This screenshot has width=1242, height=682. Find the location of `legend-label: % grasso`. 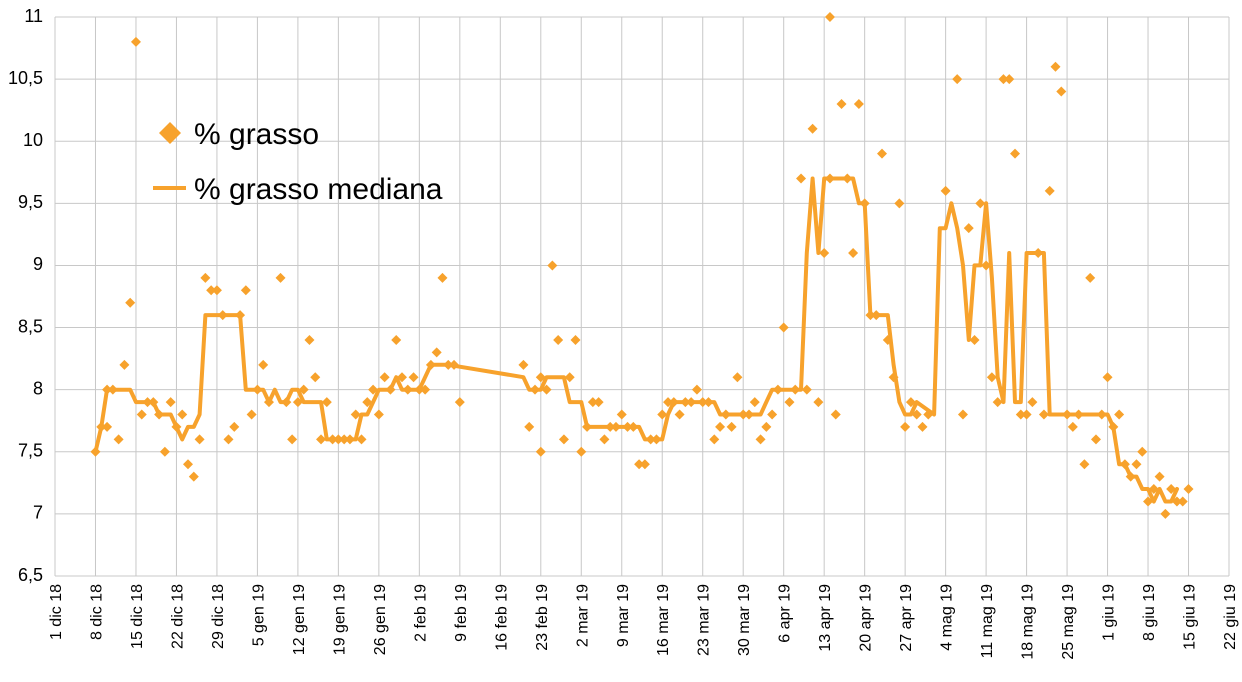

legend-label: % grasso is located at coordinates (256, 134).